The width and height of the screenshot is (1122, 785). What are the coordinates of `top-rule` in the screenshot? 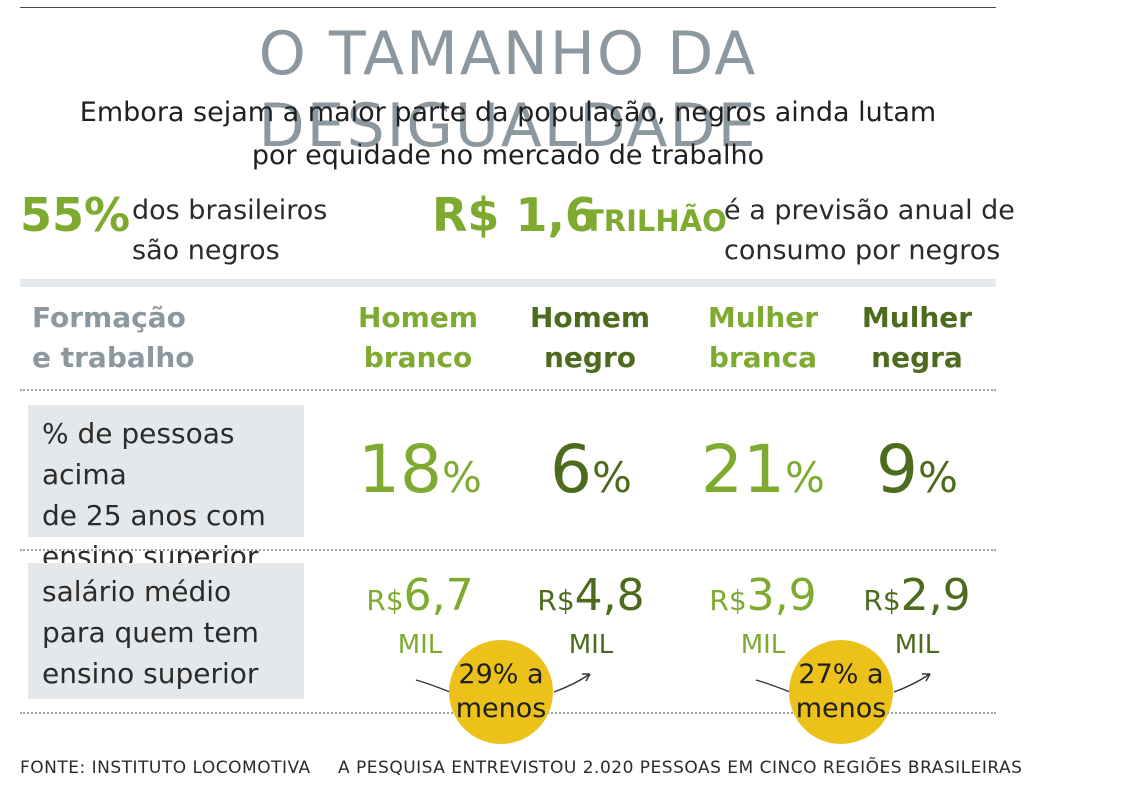 It's located at (508, 7).